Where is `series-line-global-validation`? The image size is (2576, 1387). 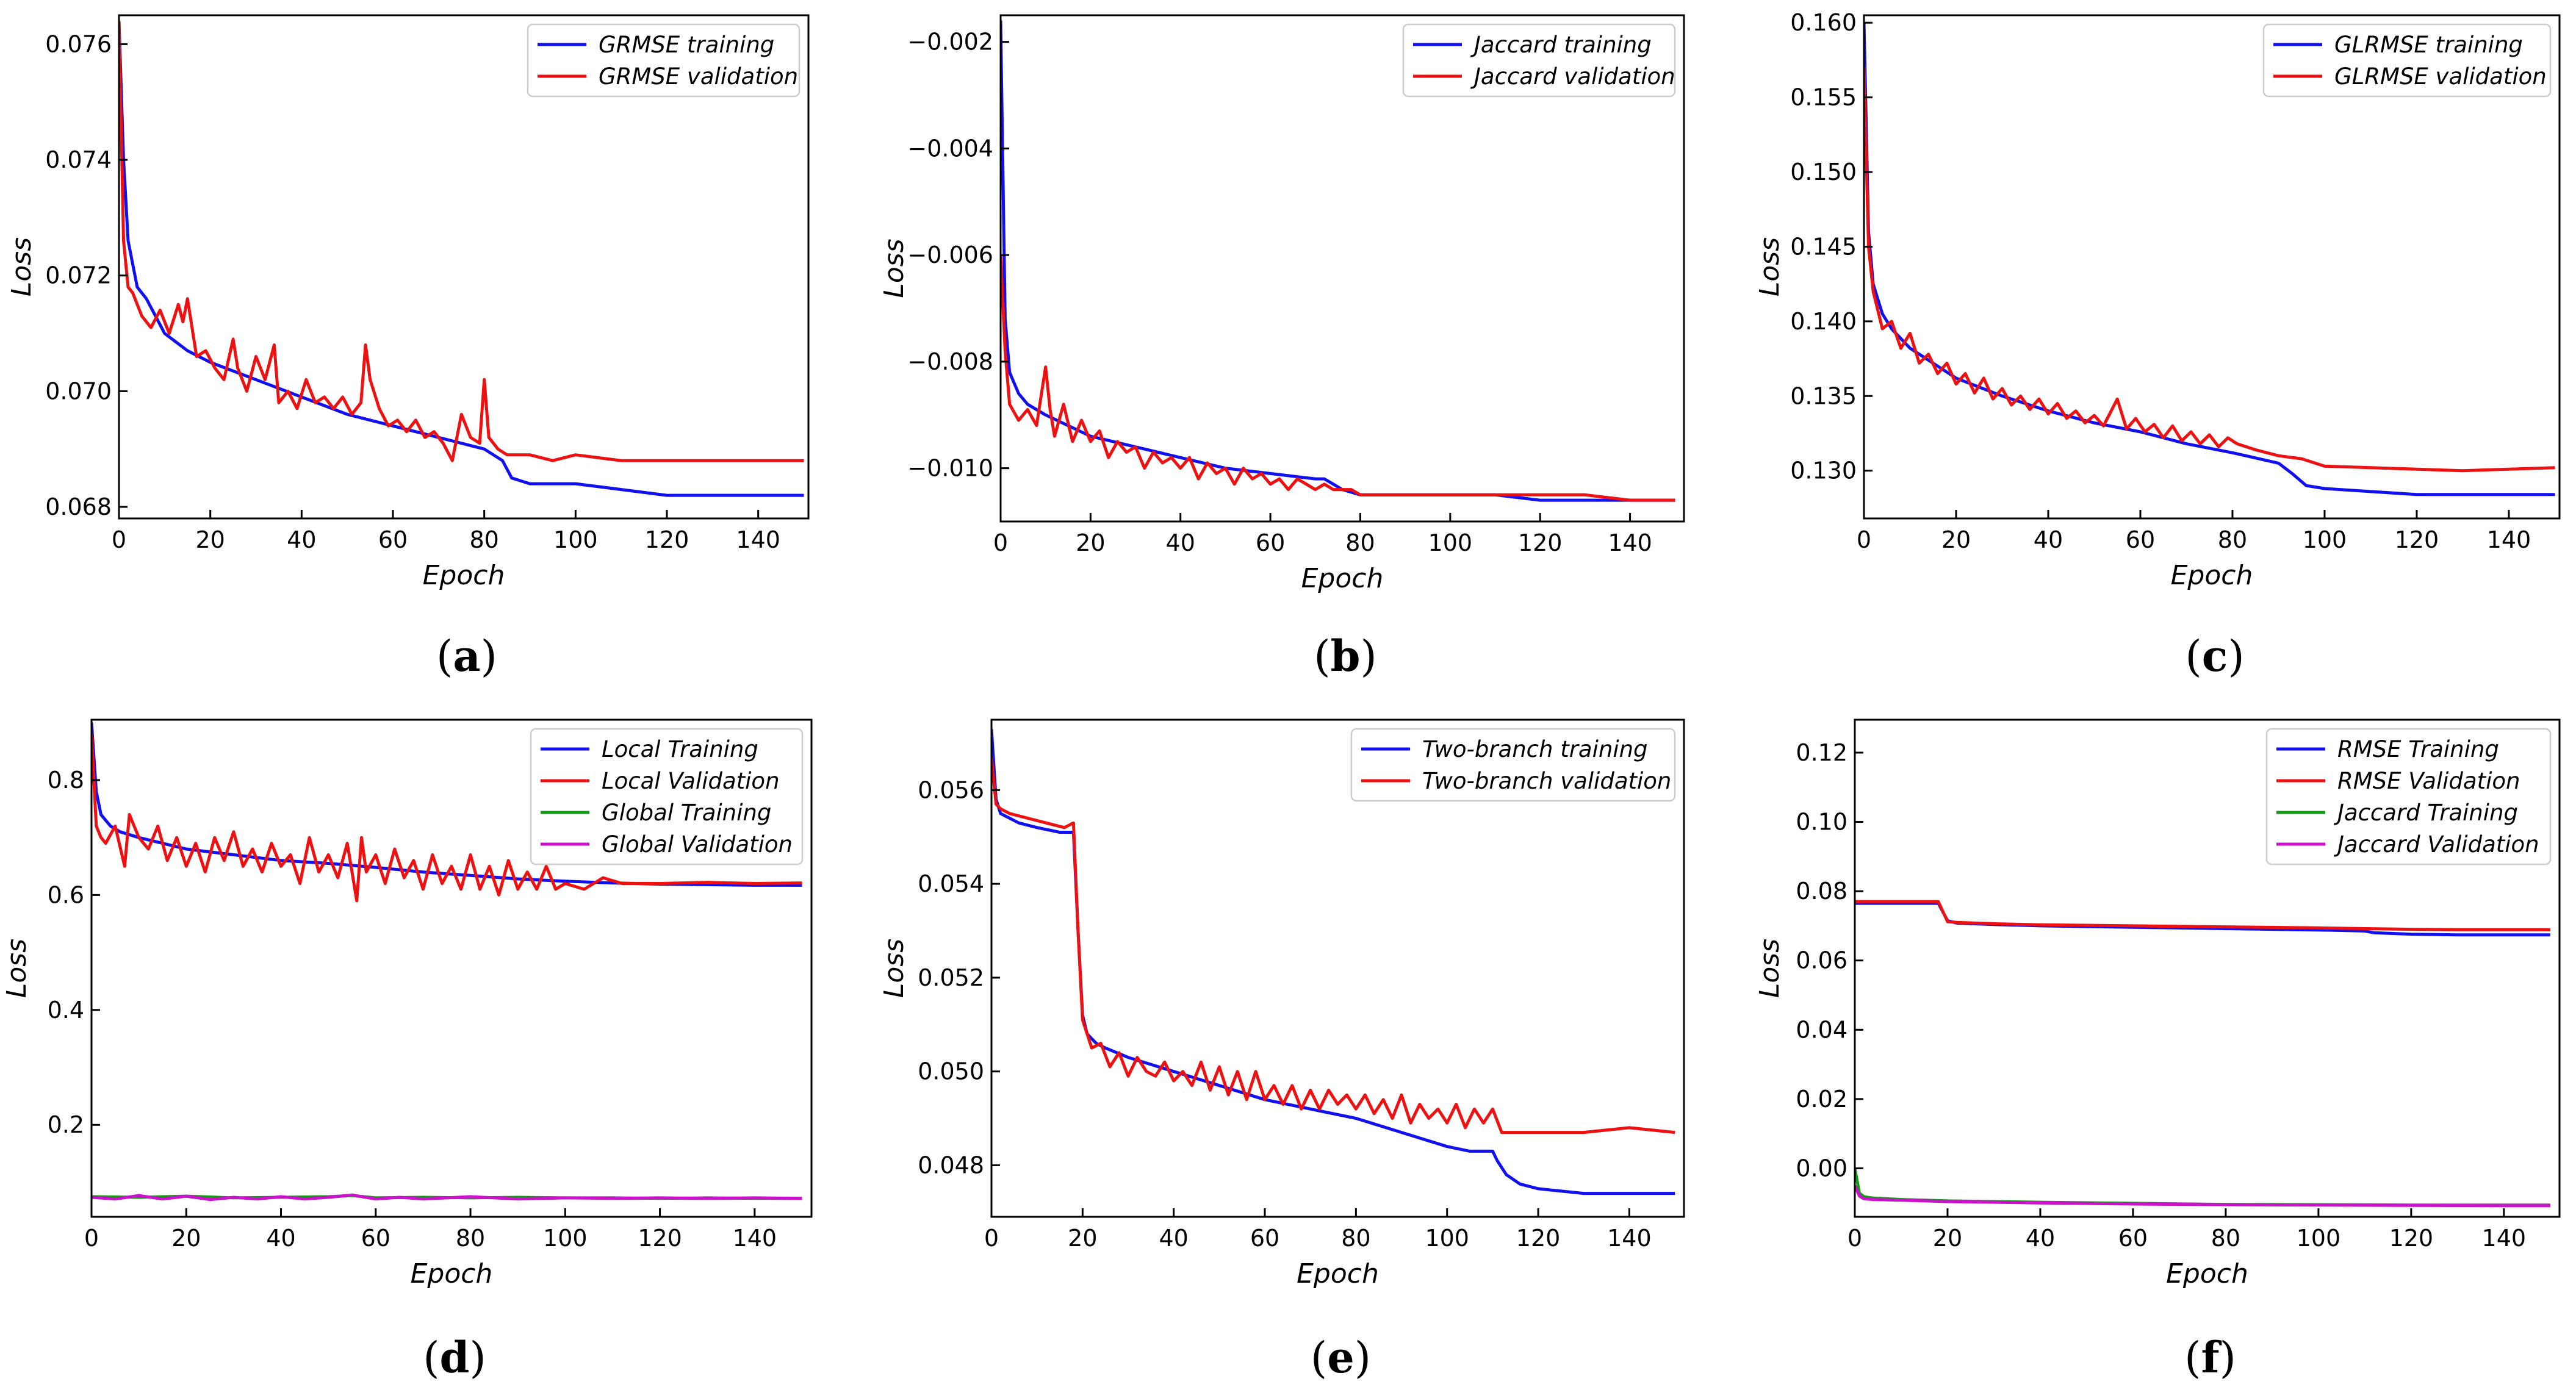 series-line-global-validation is located at coordinates (447, 1197).